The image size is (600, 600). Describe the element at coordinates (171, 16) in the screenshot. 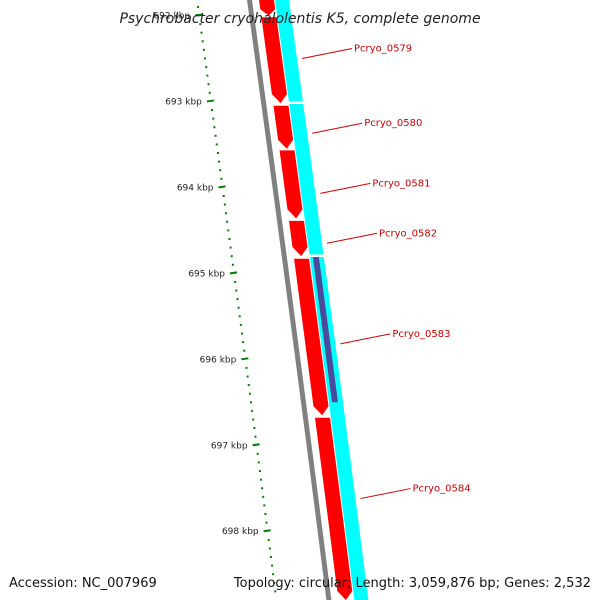

I see `tick-label: 692 kbp` at that location.